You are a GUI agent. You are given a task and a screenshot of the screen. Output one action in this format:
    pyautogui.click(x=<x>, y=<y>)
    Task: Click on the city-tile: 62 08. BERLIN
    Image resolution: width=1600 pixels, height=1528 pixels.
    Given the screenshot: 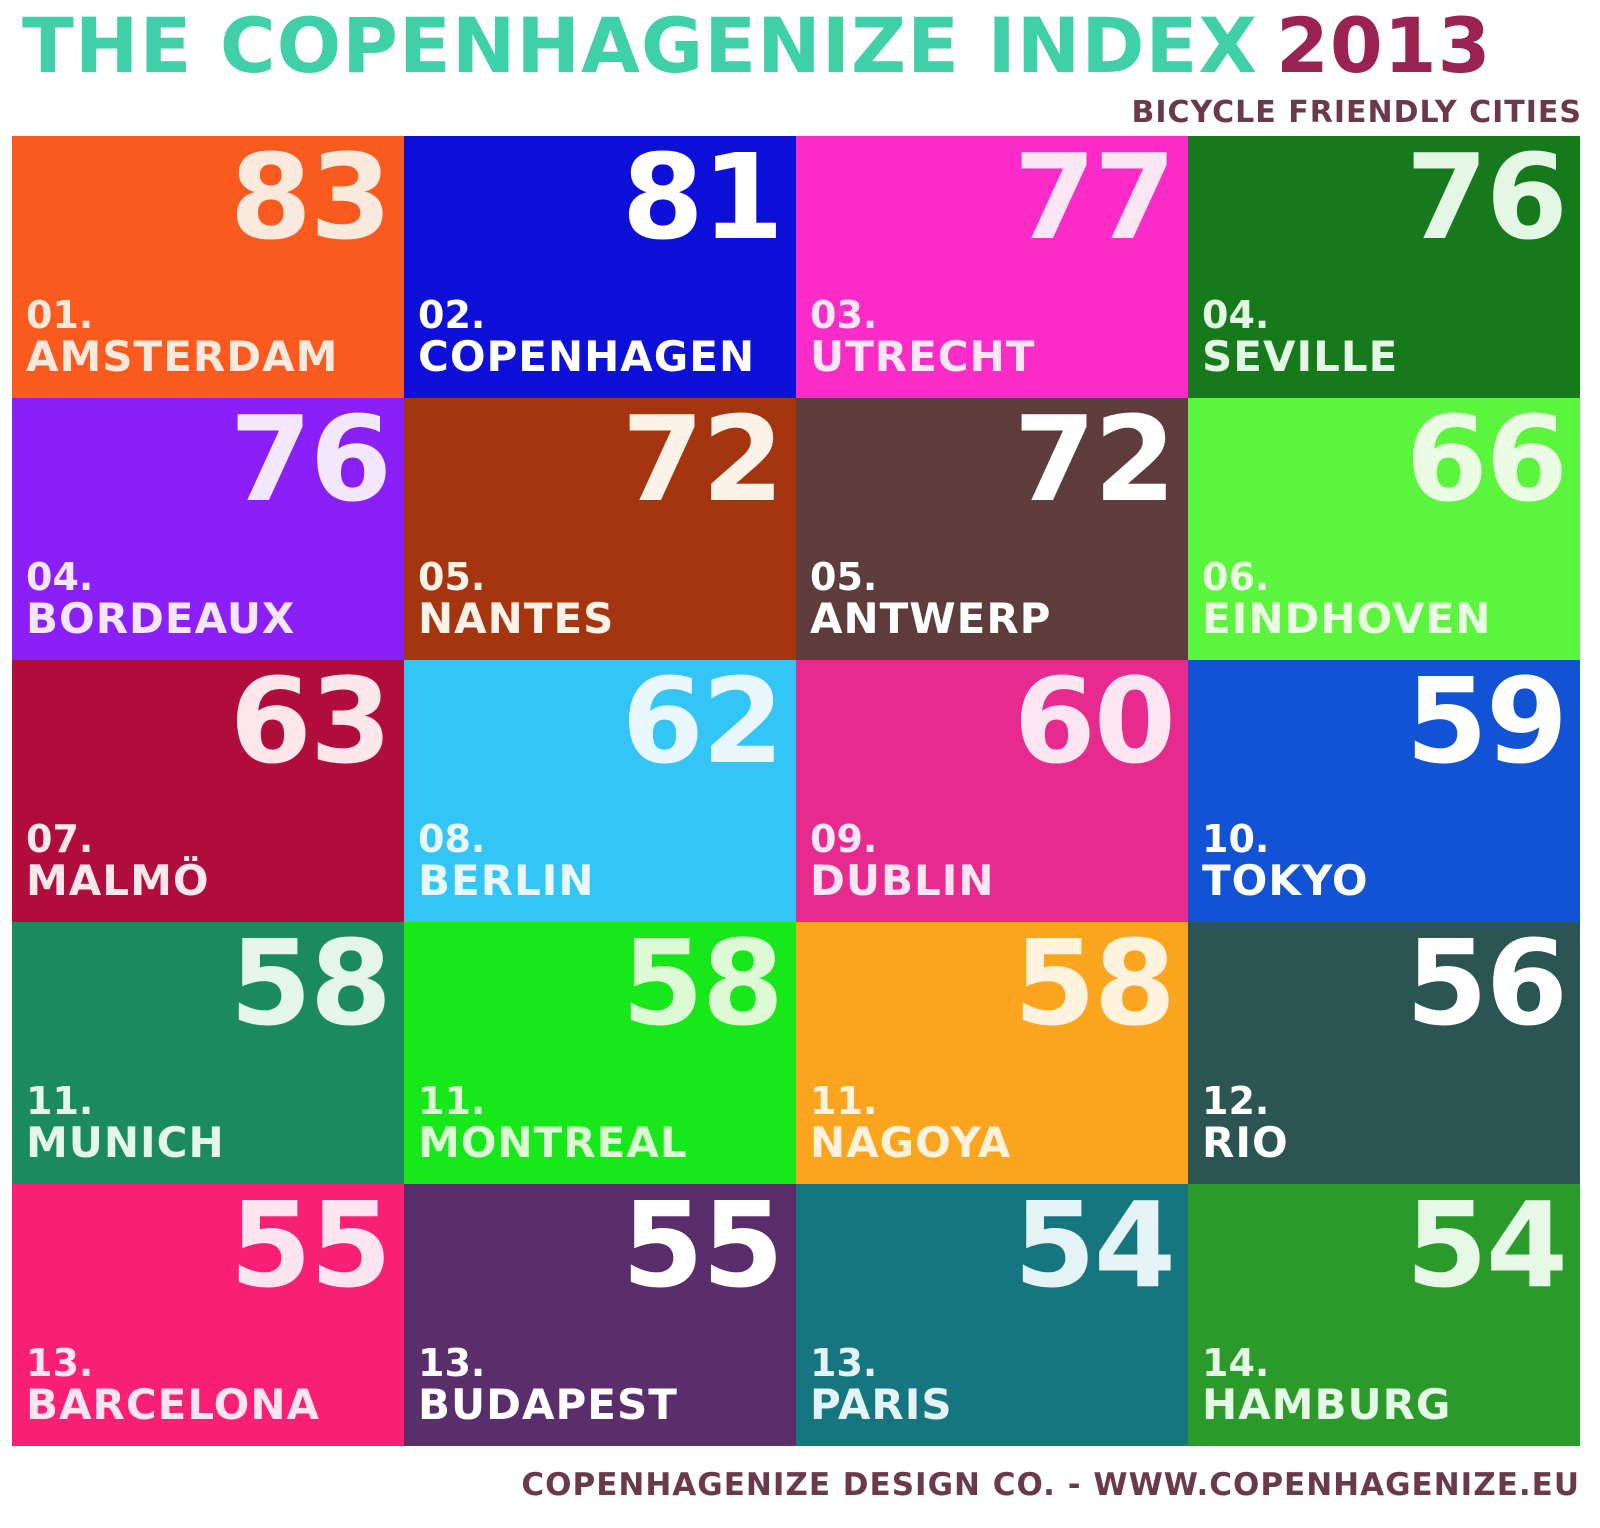 What is the action you would take?
    pyautogui.click(x=600, y=791)
    